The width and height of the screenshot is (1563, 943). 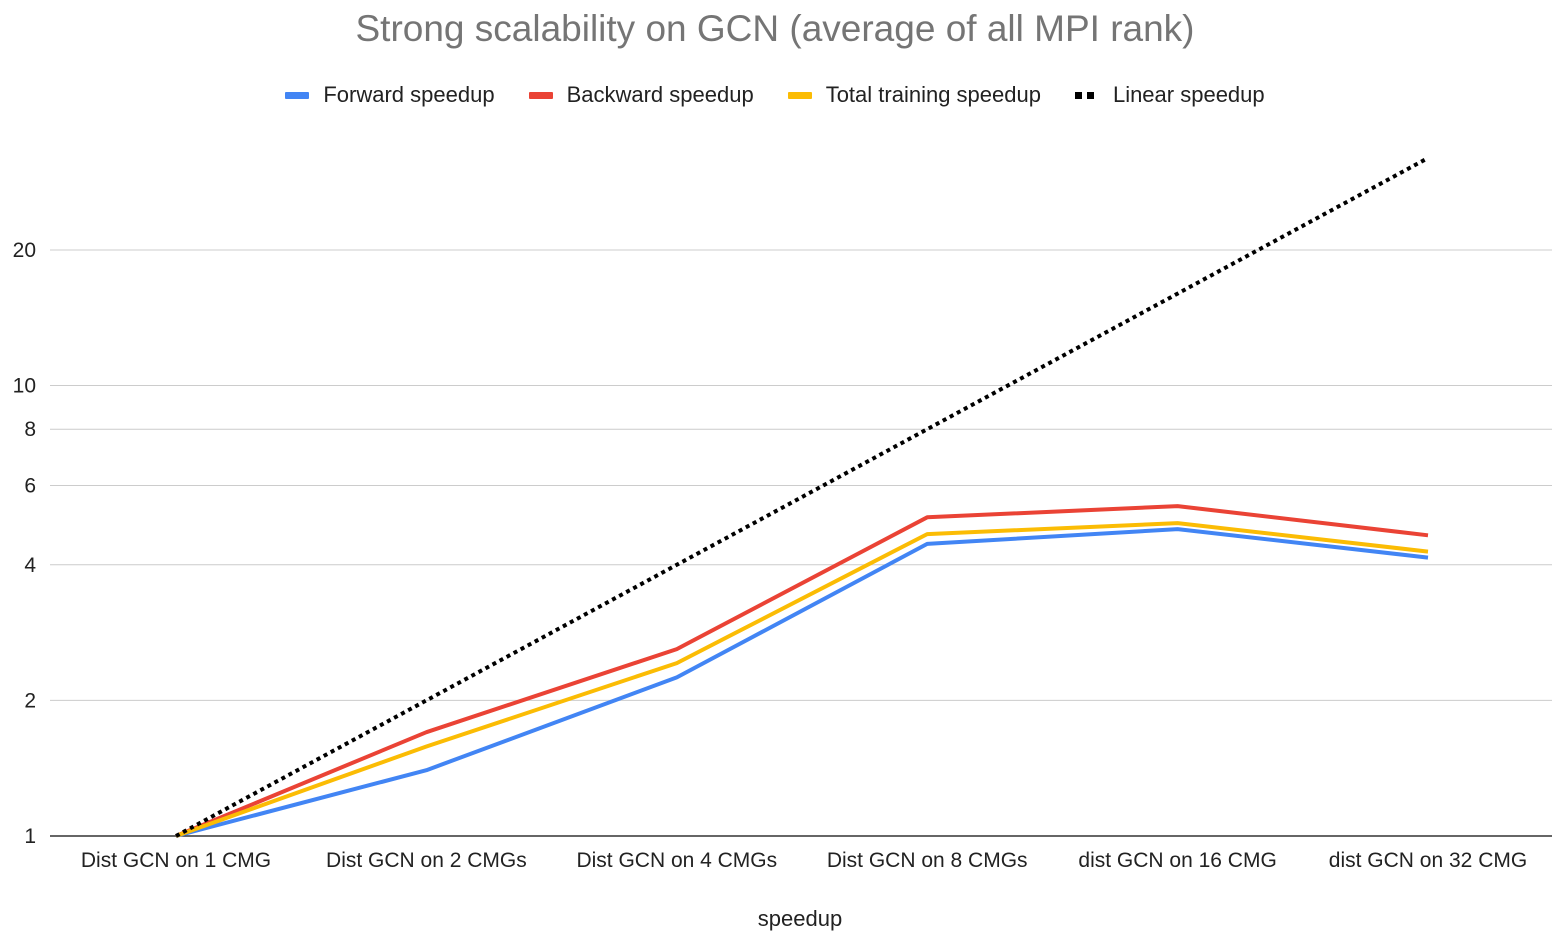 What do you see at coordinates (25, 543) in the screenshot?
I see `y-axis-ticks: 1 2 4 6 8 10 20` at bounding box center [25, 543].